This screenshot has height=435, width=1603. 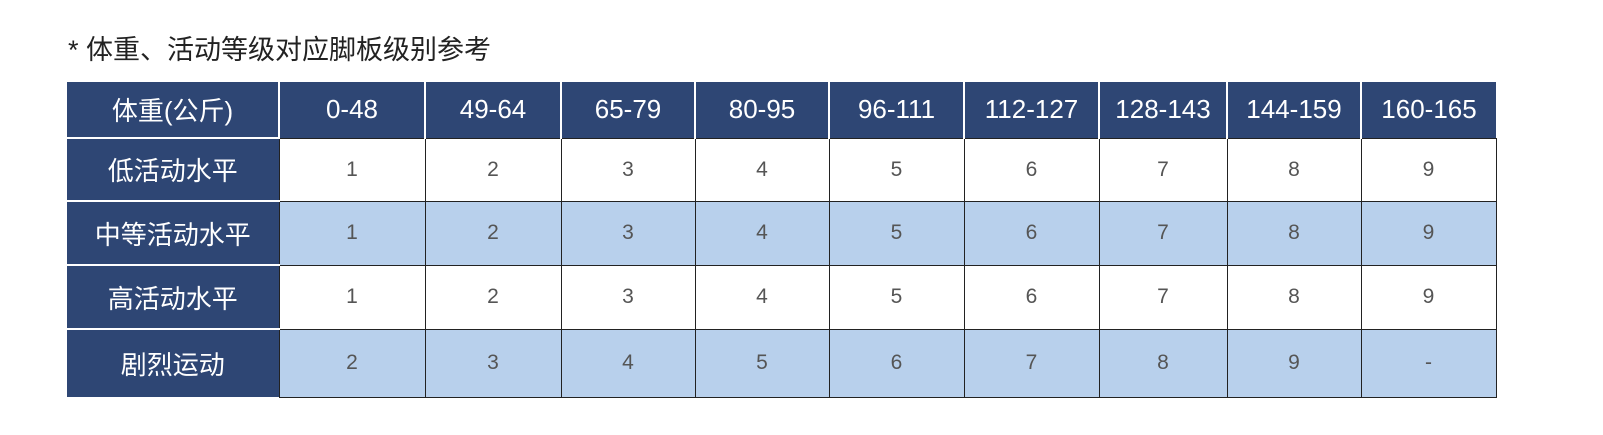 I want to click on column-header: 112-127, so click(x=1031, y=110).